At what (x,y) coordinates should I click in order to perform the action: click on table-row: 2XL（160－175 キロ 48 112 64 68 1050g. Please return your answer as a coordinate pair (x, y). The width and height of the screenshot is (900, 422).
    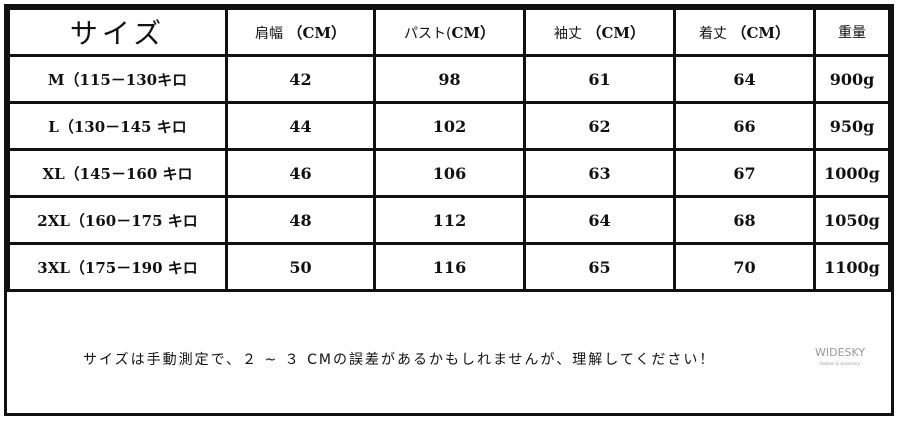
    Looking at the image, I should click on (449, 220).